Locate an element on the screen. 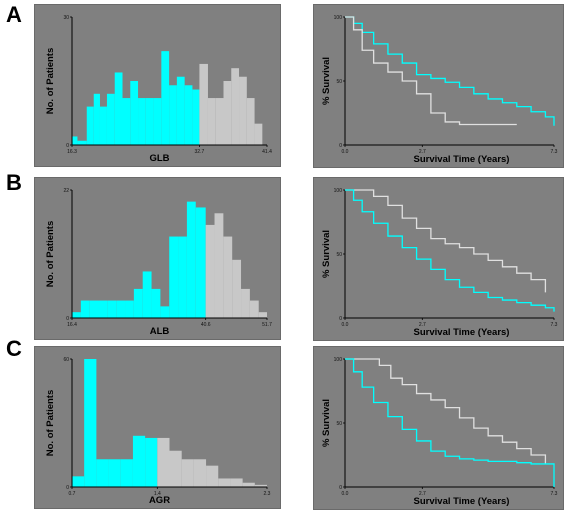 This screenshot has height=511, width=566. x-tick-label: 32.7 is located at coordinates (200, 152).